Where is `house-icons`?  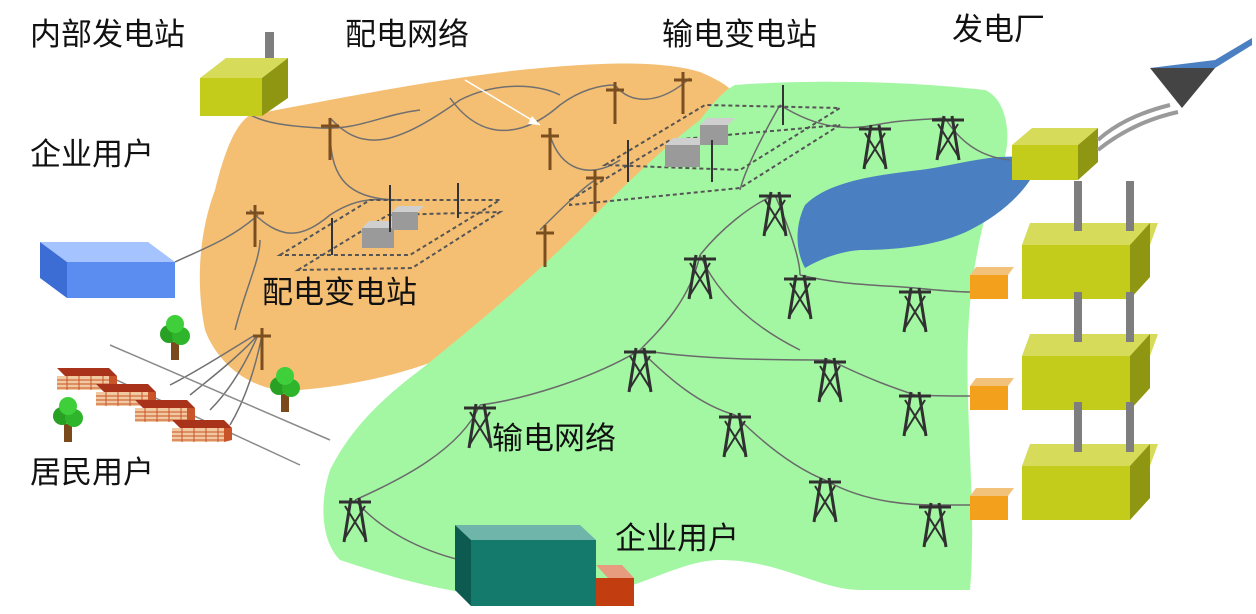 house-icons is located at coordinates (144, 405).